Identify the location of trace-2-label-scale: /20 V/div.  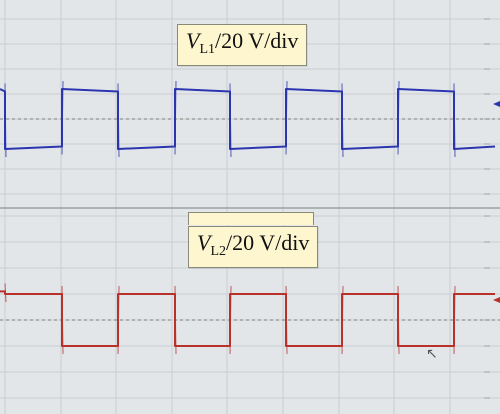
(268, 242).